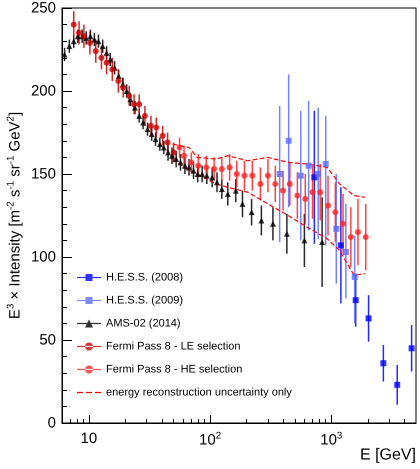  What do you see at coordinates (43, 174) in the screenshot?
I see `y-tick-label: 150` at bounding box center [43, 174].